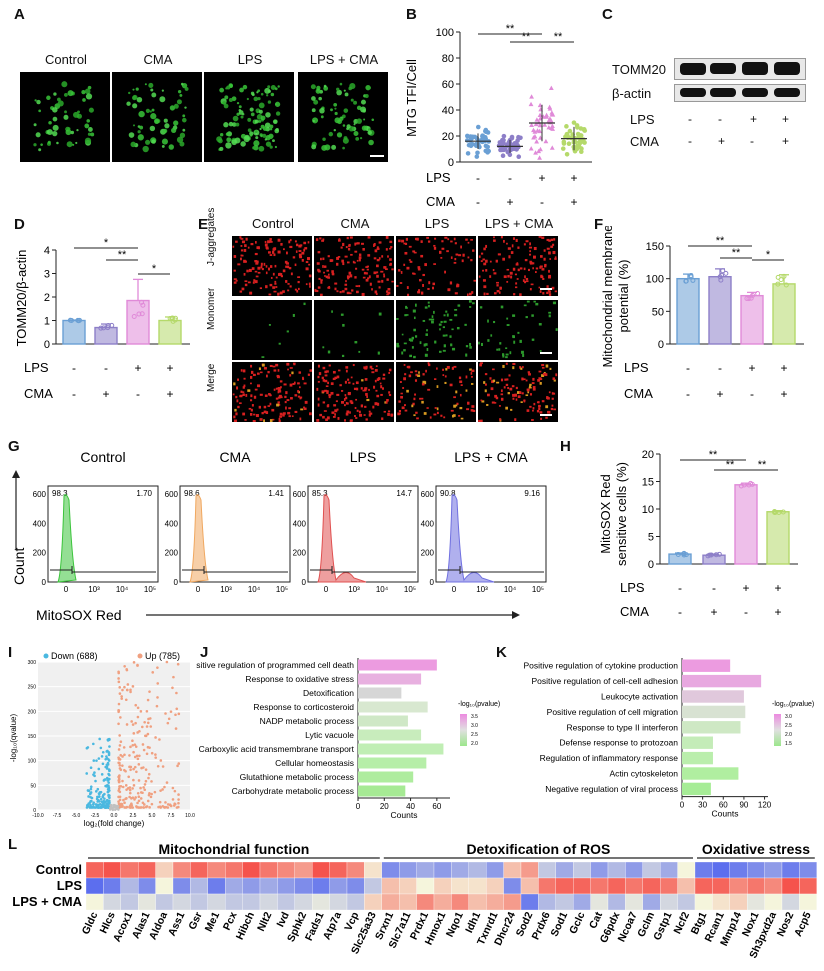  What do you see at coordinates (474, 726) in the screenshot?
I see `j-legend-tick: 3.0` at bounding box center [474, 726].